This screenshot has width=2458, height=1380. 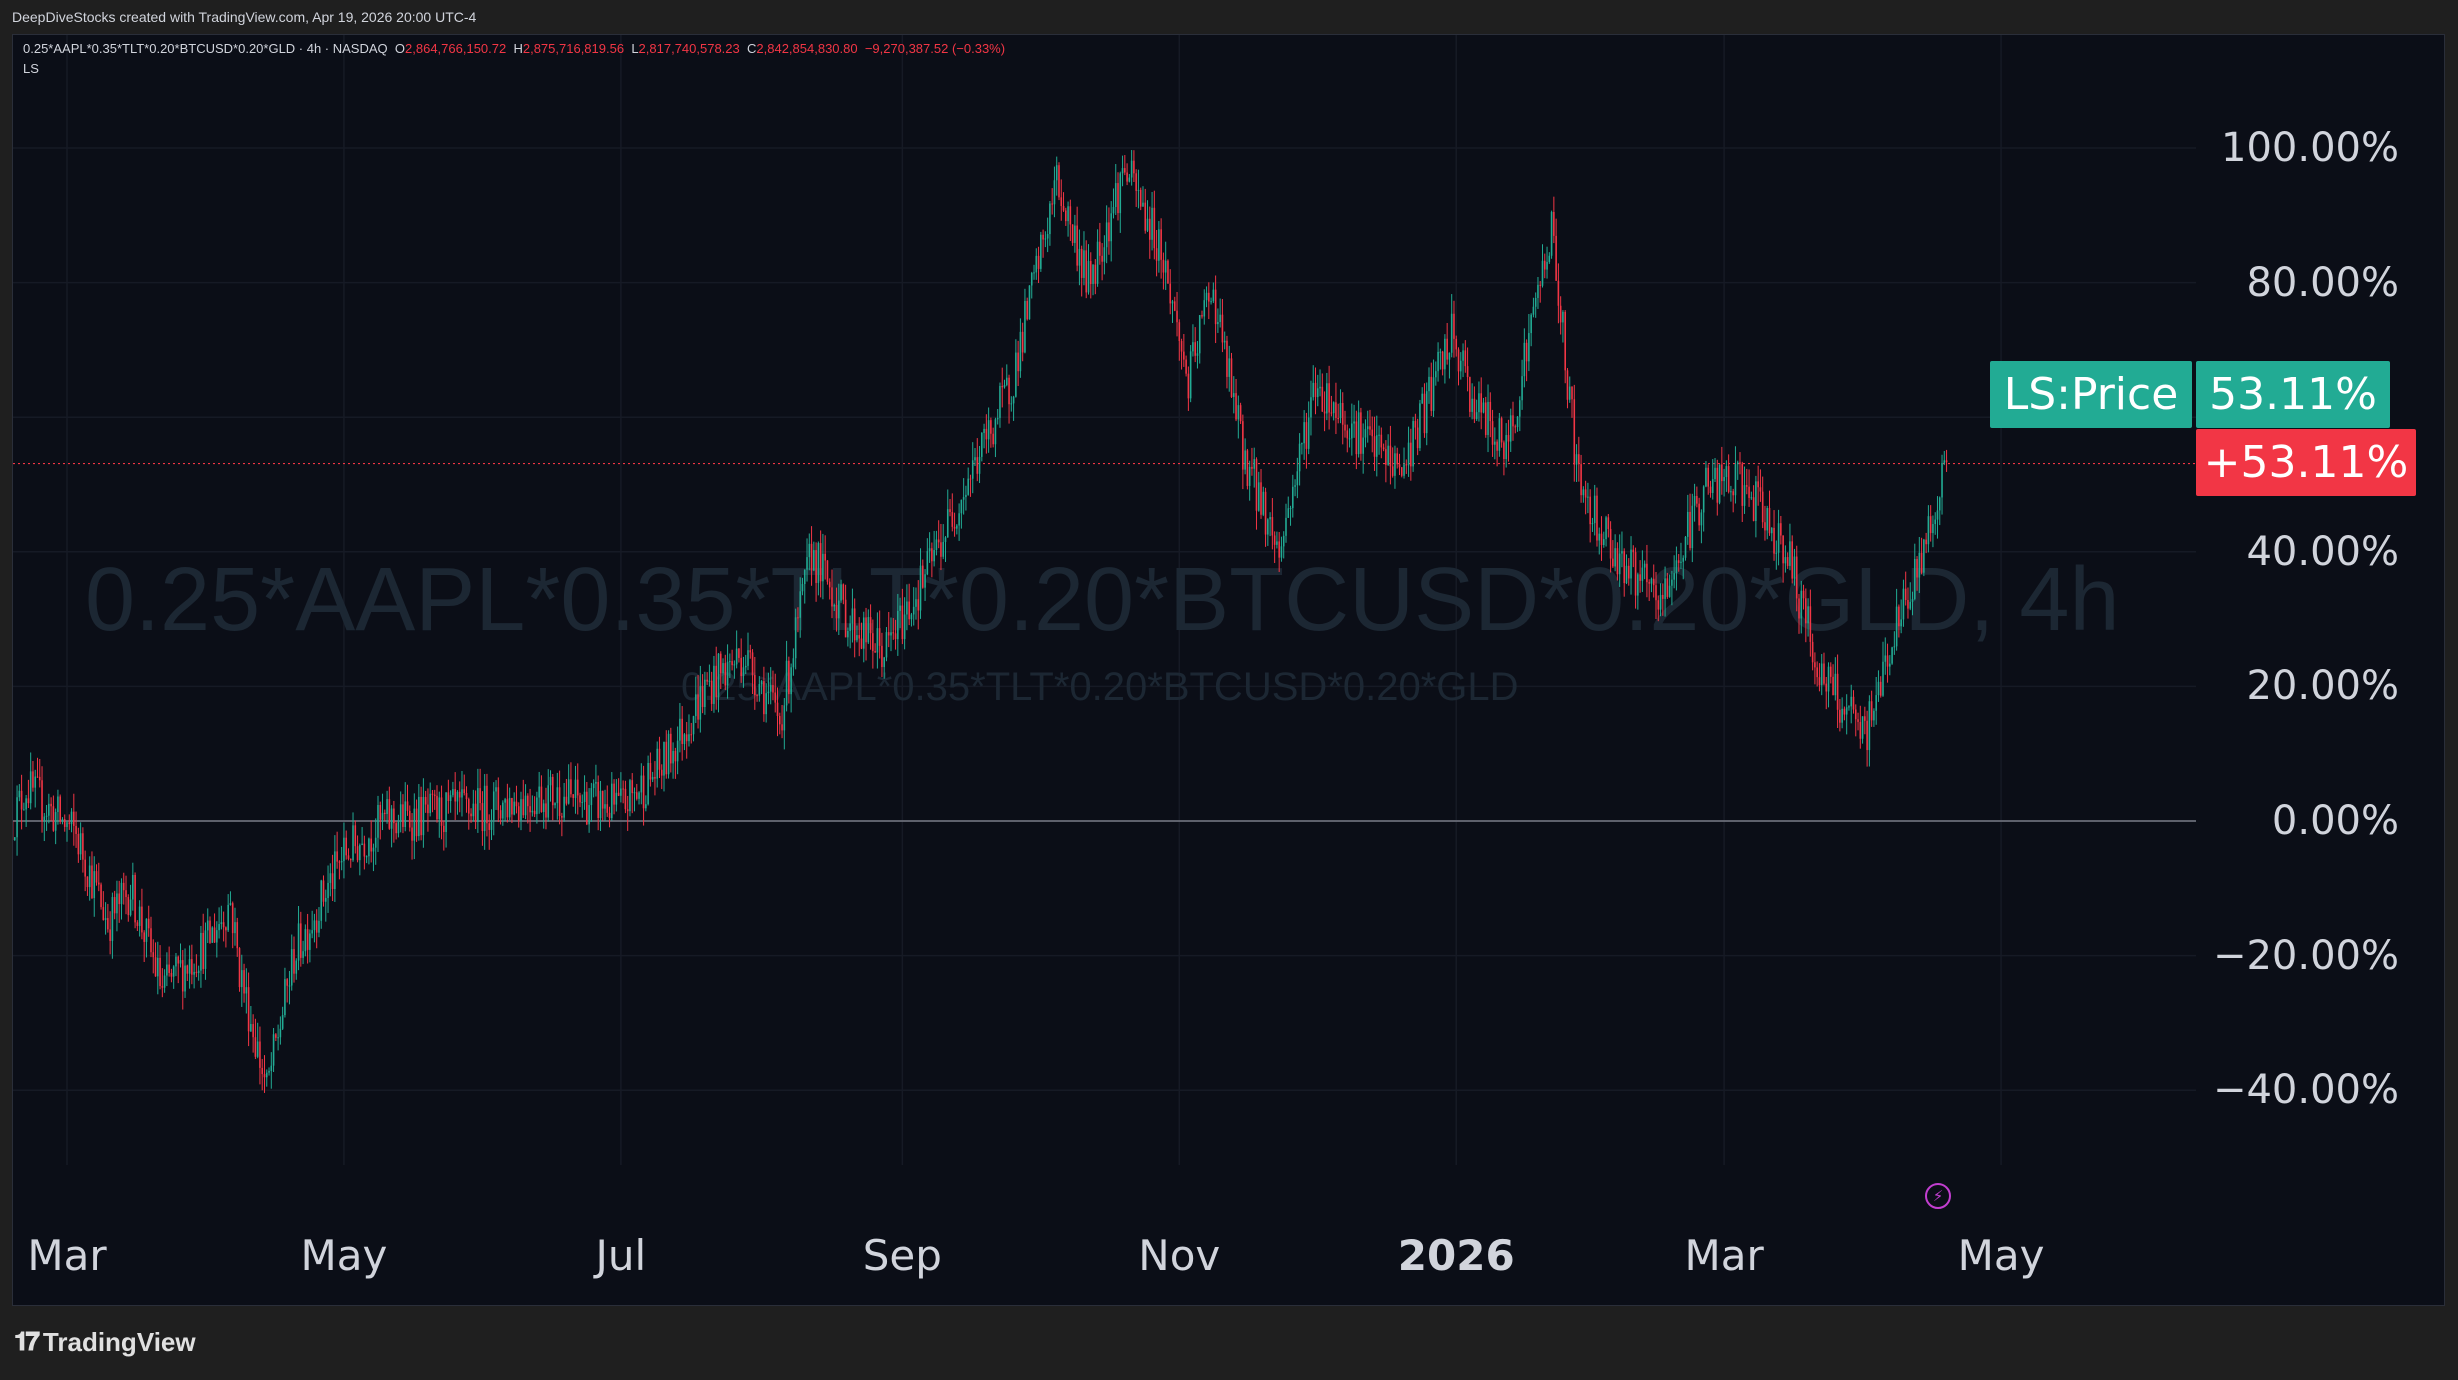 I want to click on symbol-watermark-sub: 0.25*AAPL*0.35*TLT*0.20*BTCUSD*0.20*GLD, so click(x=1100, y=687).